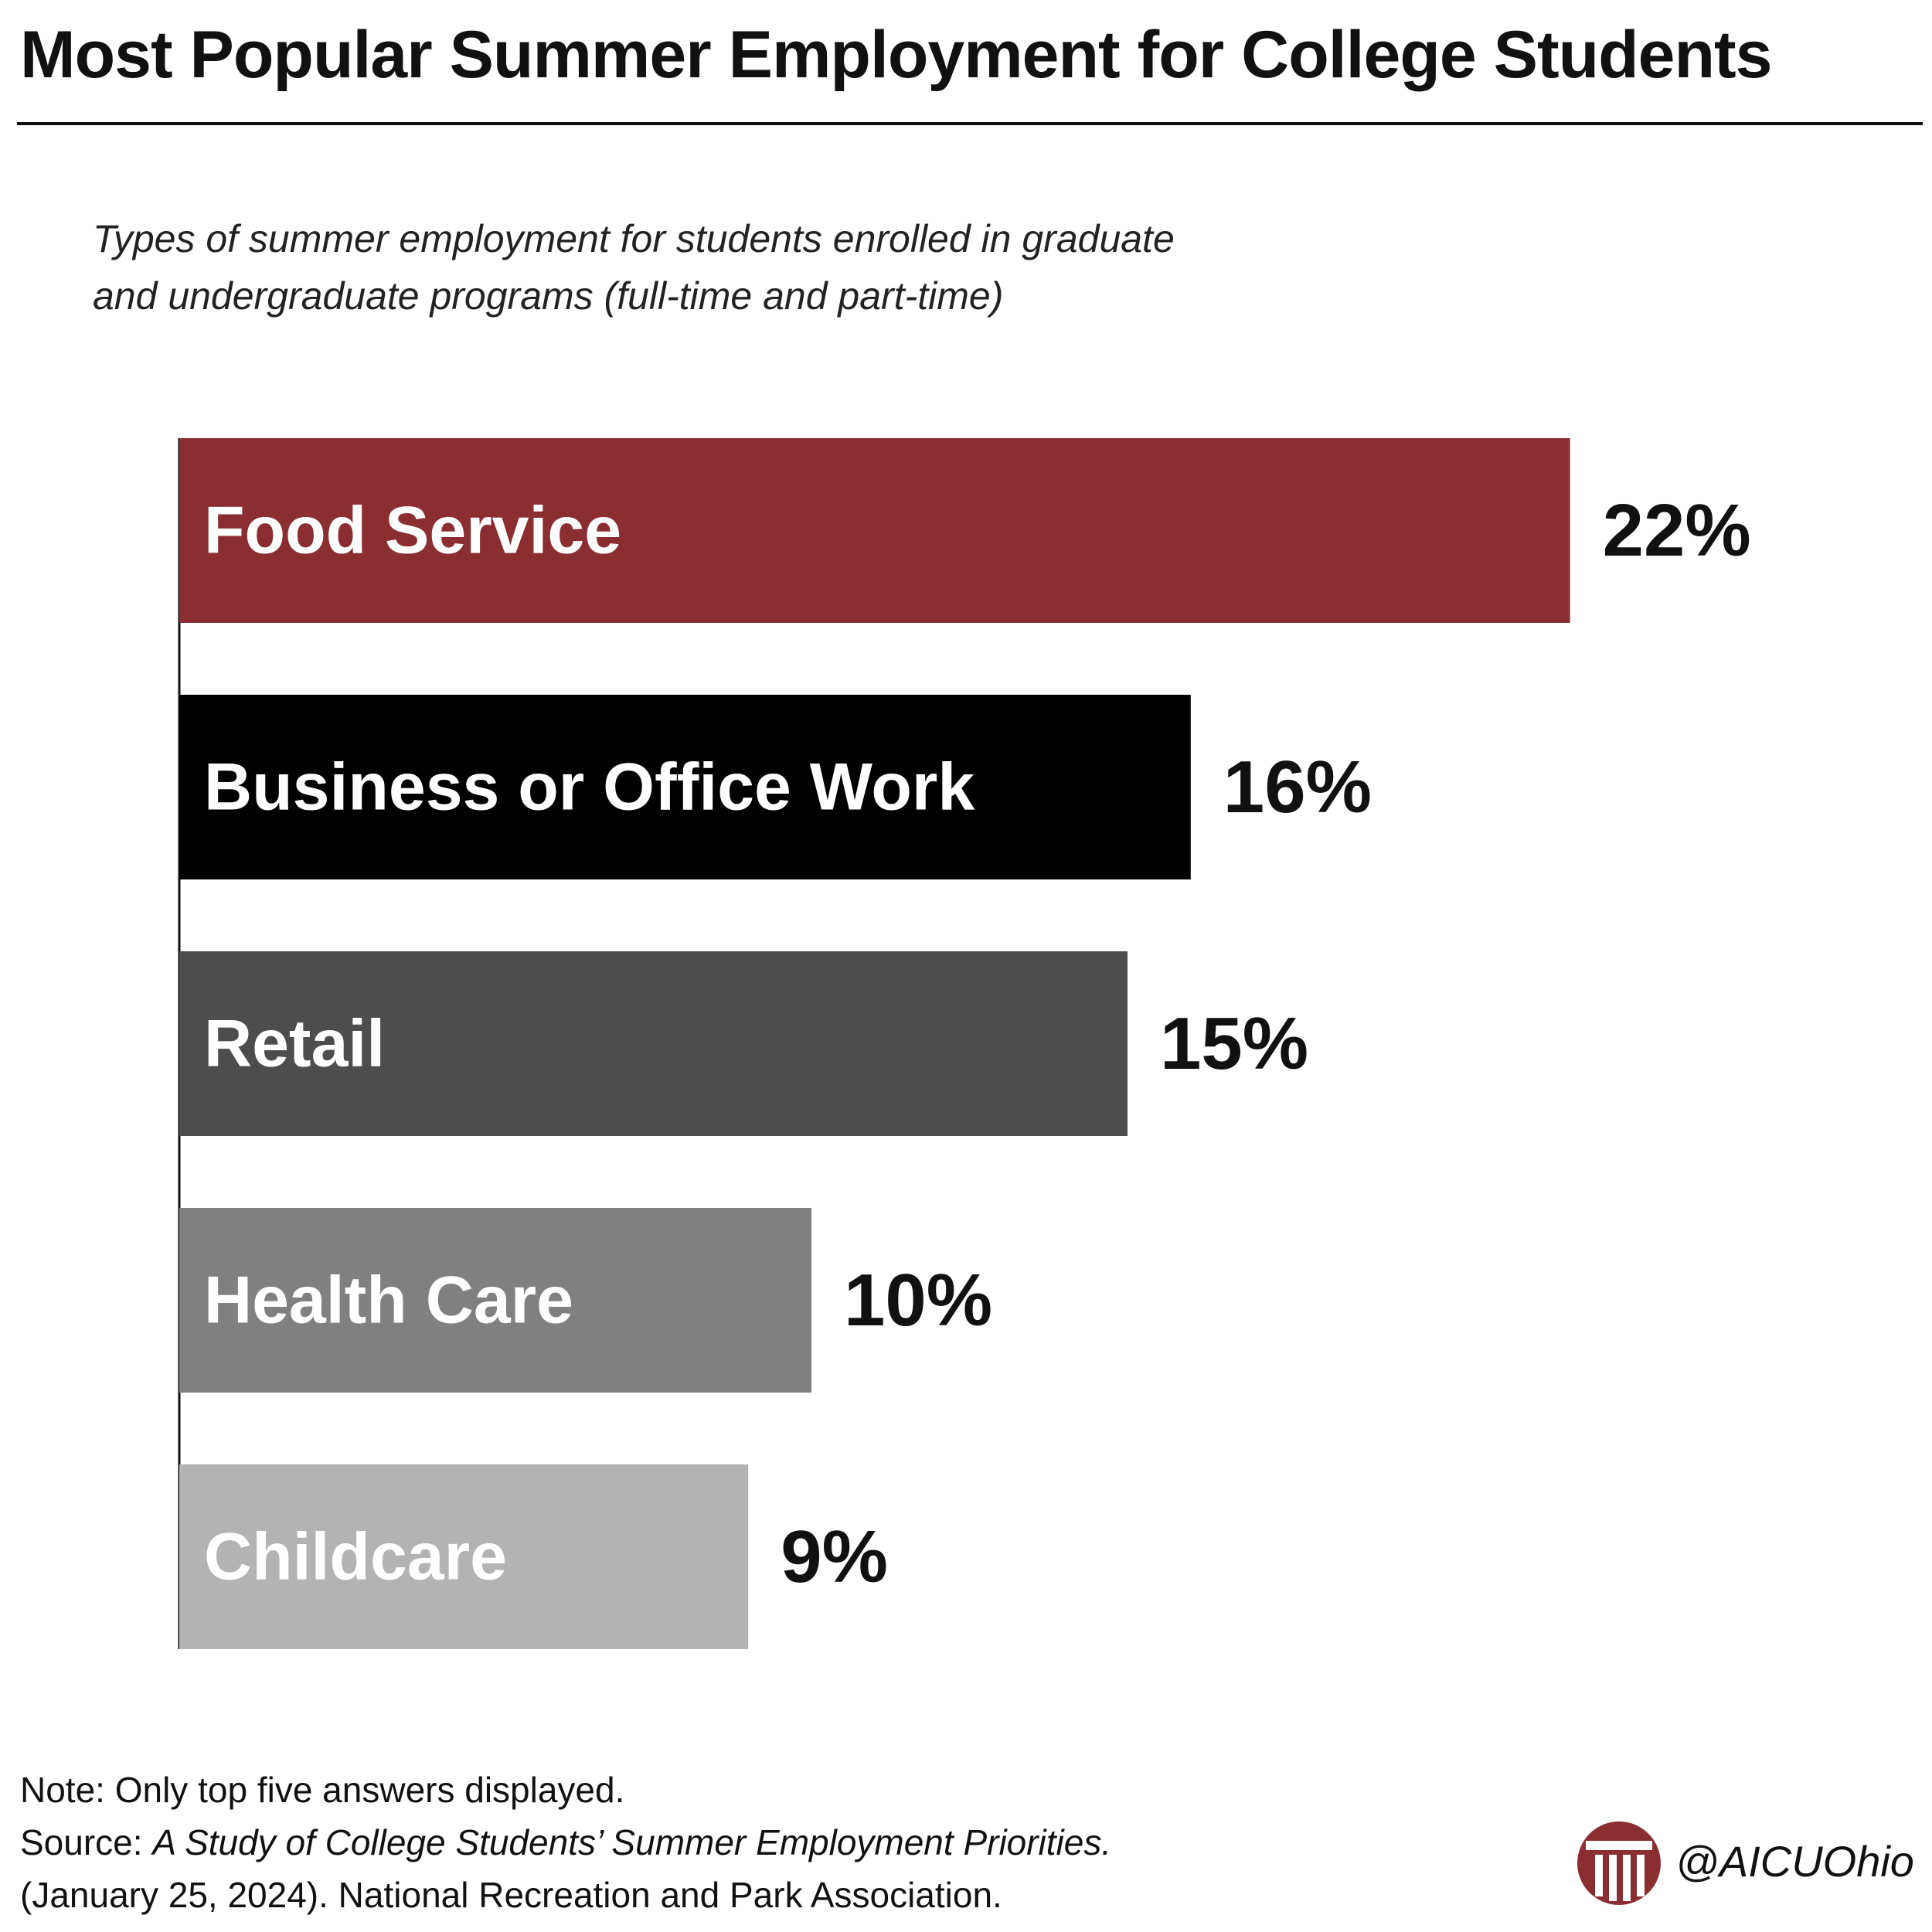 The height and width of the screenshot is (1932, 1932). What do you see at coordinates (1795, 1862) in the screenshot?
I see `social-handle: @AICUOhio` at bounding box center [1795, 1862].